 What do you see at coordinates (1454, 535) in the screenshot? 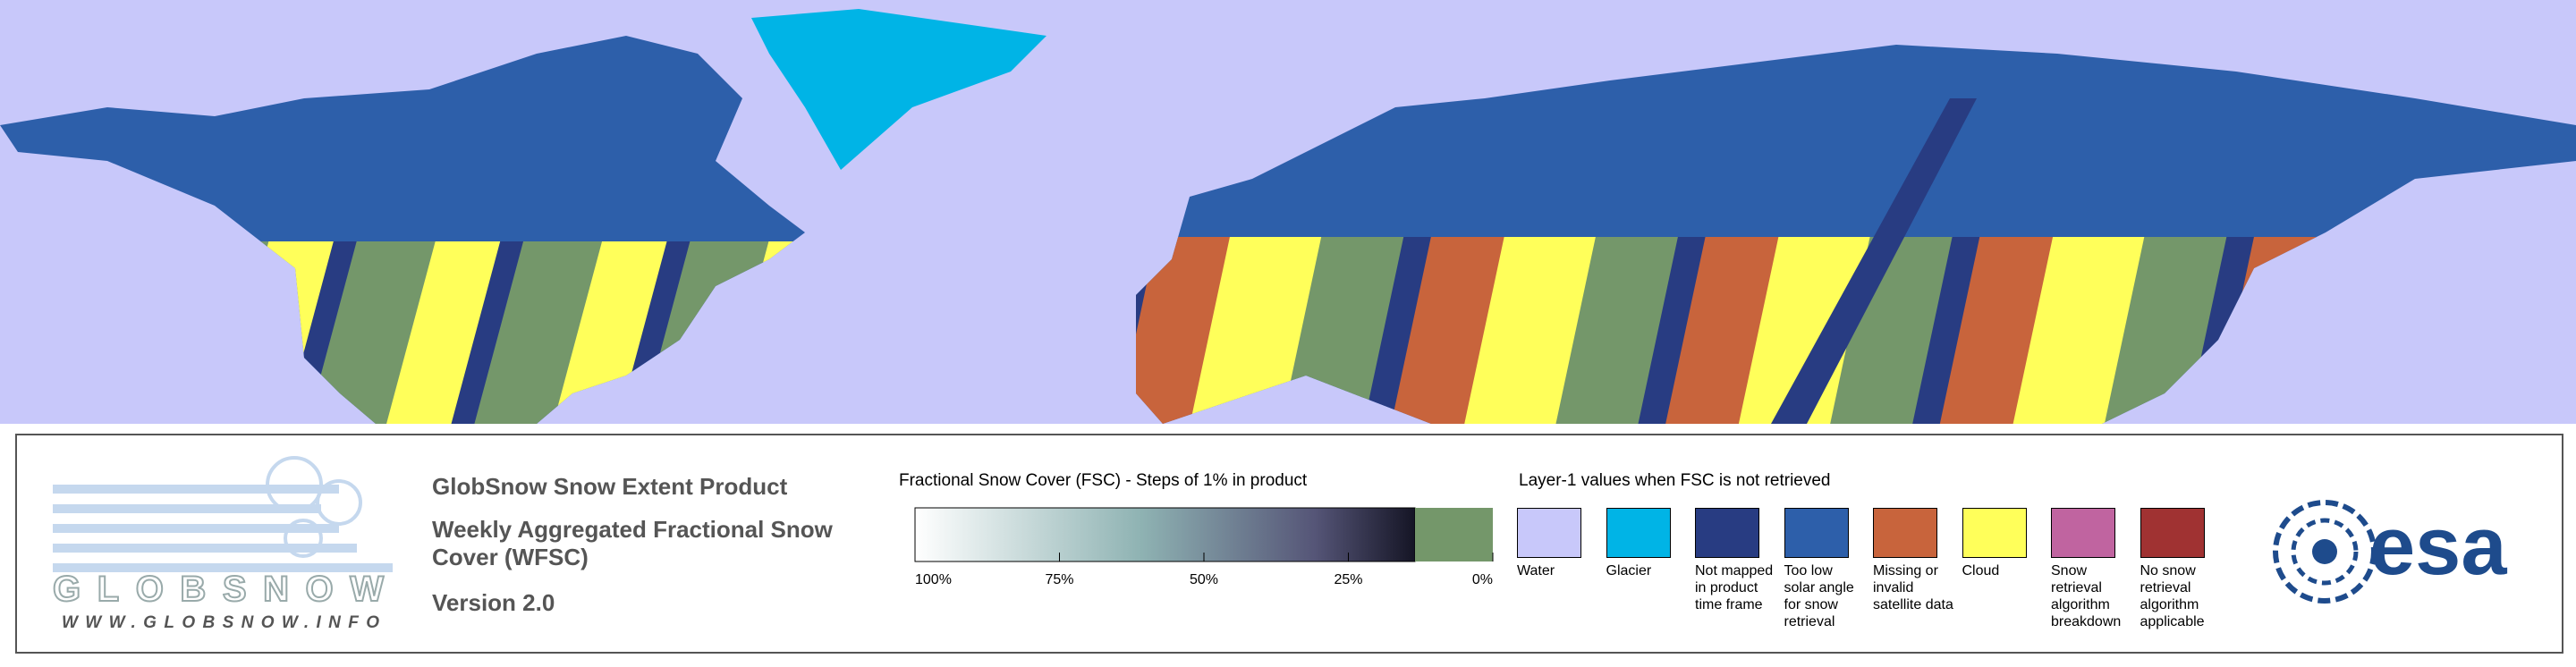
I see `fsc-zero` at bounding box center [1454, 535].